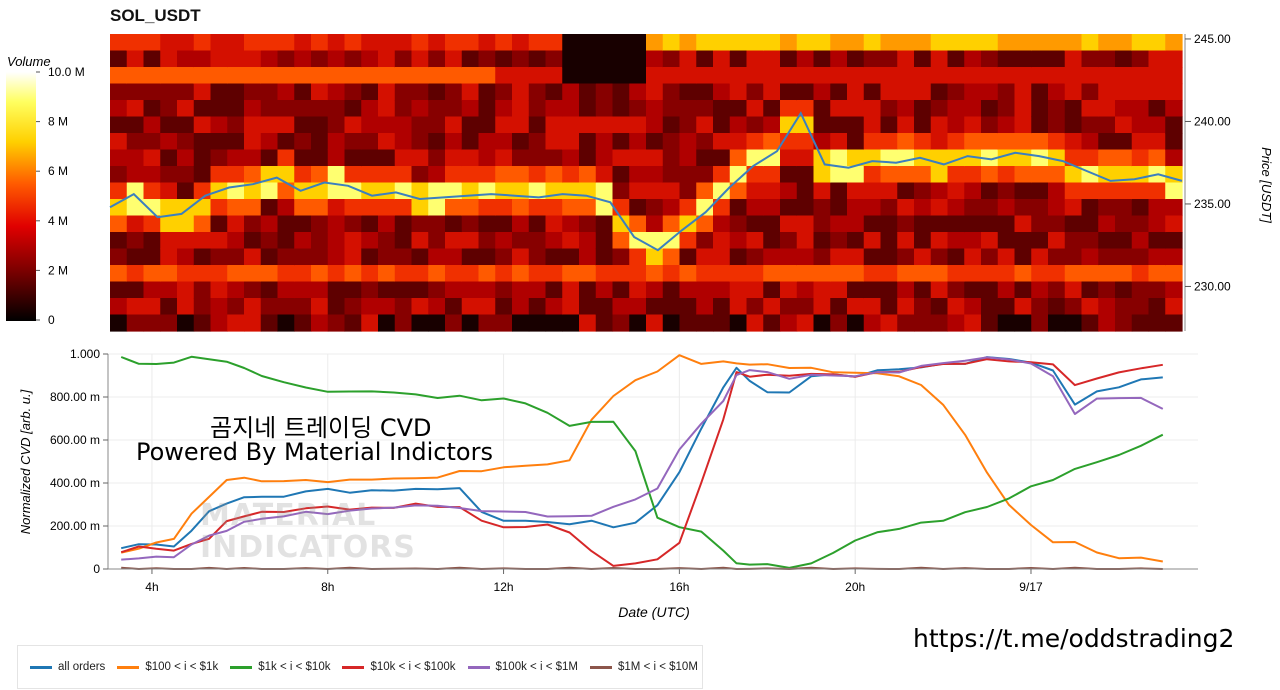 The image size is (1280, 690). What do you see at coordinates (167, 667) in the screenshot?
I see `legend-item: $100 < i < $1k` at bounding box center [167, 667].